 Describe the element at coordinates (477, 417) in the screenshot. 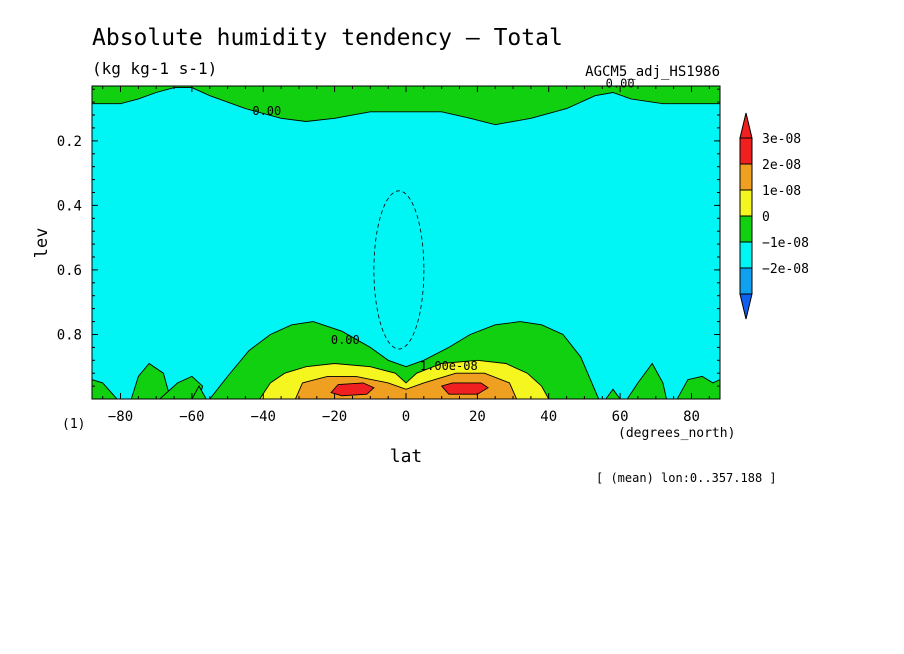

I see `x-tick-label: 20` at that location.